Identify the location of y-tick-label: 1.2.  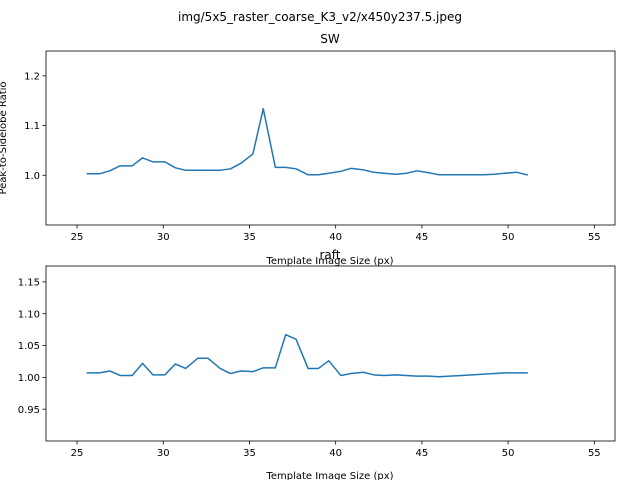
(32, 76).